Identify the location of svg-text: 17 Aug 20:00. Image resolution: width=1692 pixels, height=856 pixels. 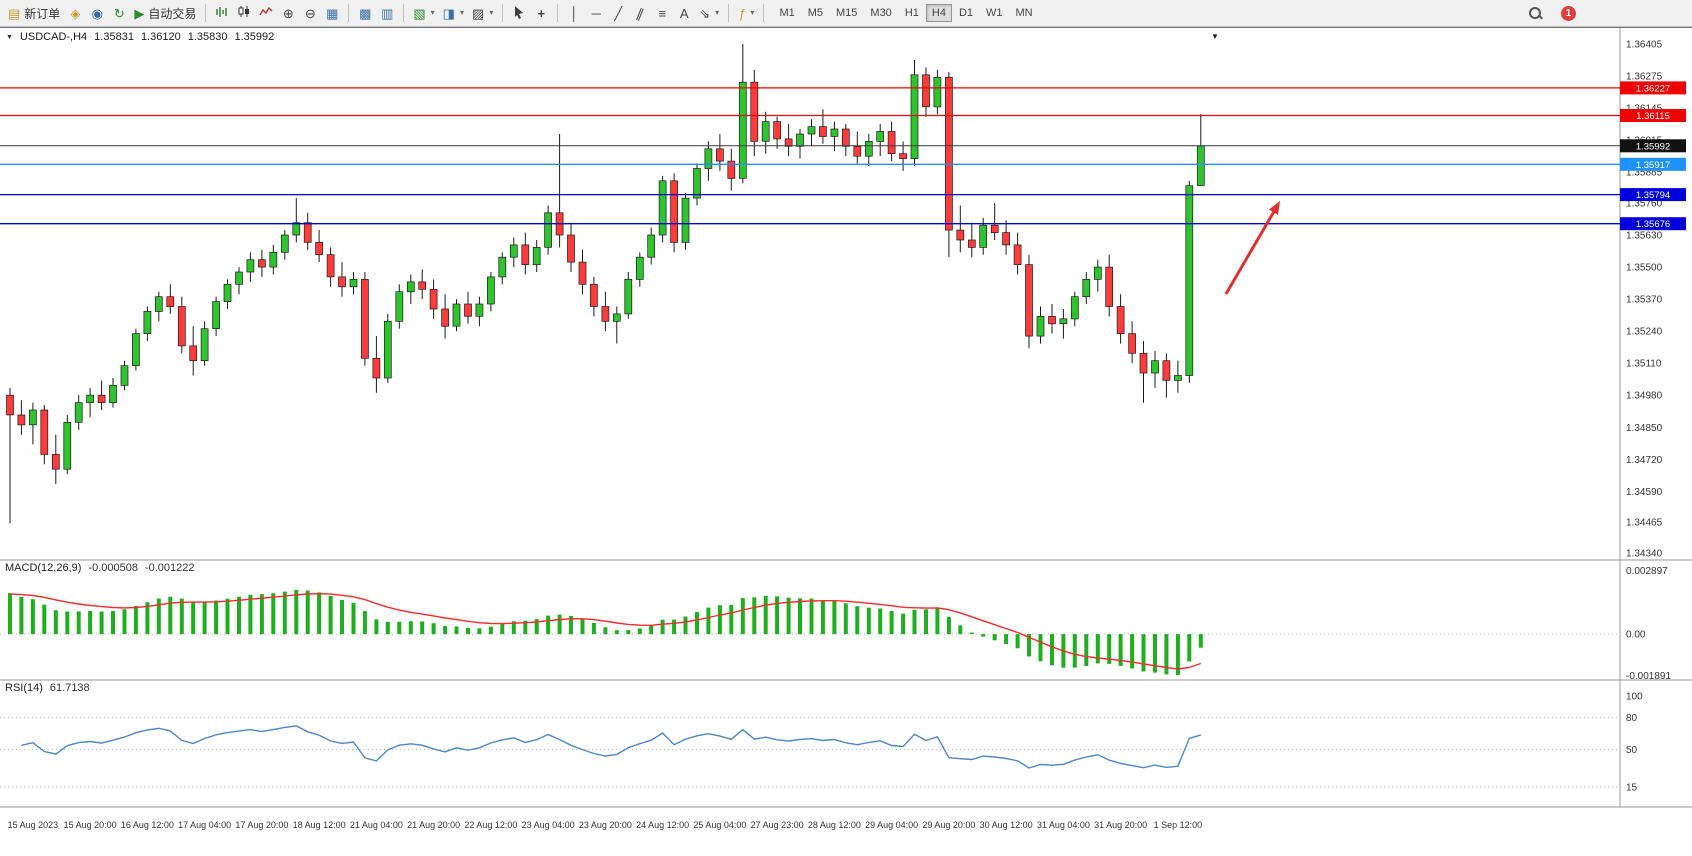
(261, 825).